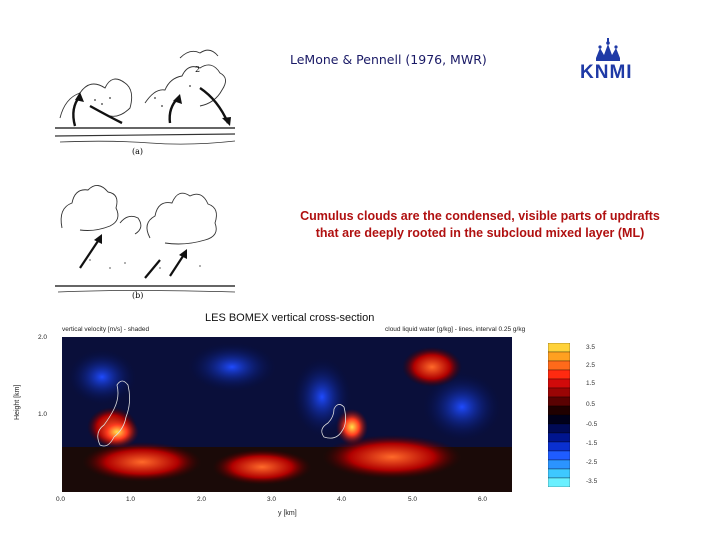  I want to click on les-plot-title: LES BOMEX vertical cross-section, so click(290, 318).